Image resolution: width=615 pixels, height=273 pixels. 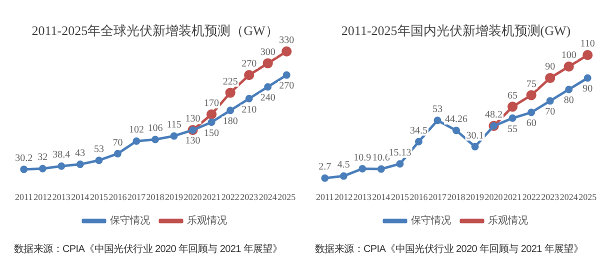 What do you see at coordinates (230, 82) in the screenshot?
I see `data-label: 225` at bounding box center [230, 82].